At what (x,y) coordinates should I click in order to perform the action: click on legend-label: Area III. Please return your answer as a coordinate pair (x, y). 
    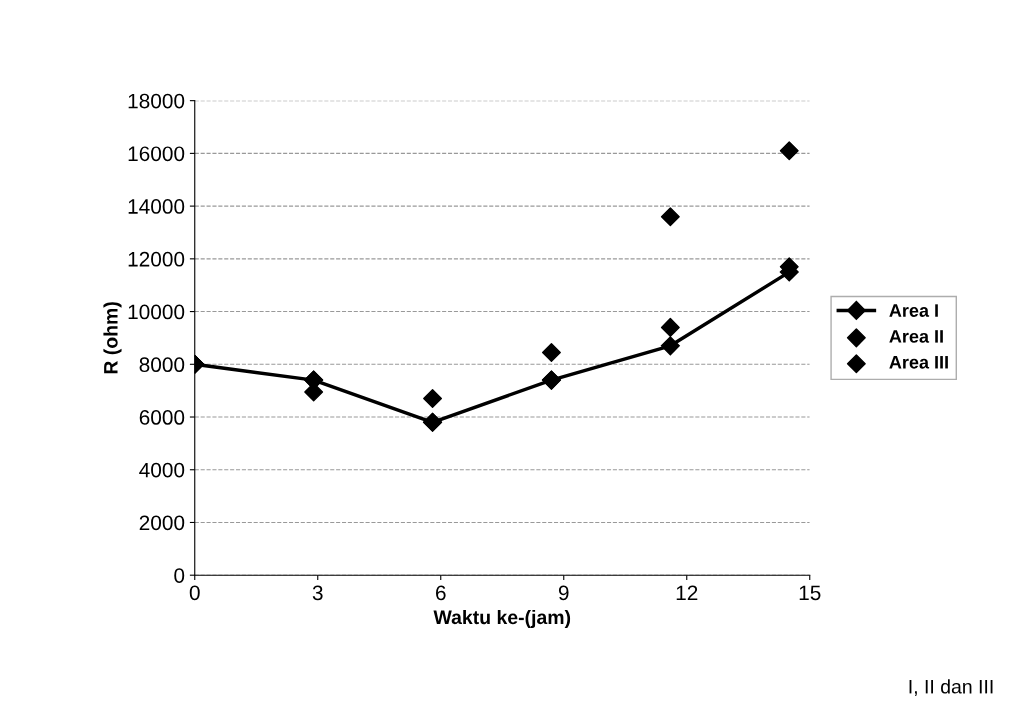
    Looking at the image, I should click on (918, 362).